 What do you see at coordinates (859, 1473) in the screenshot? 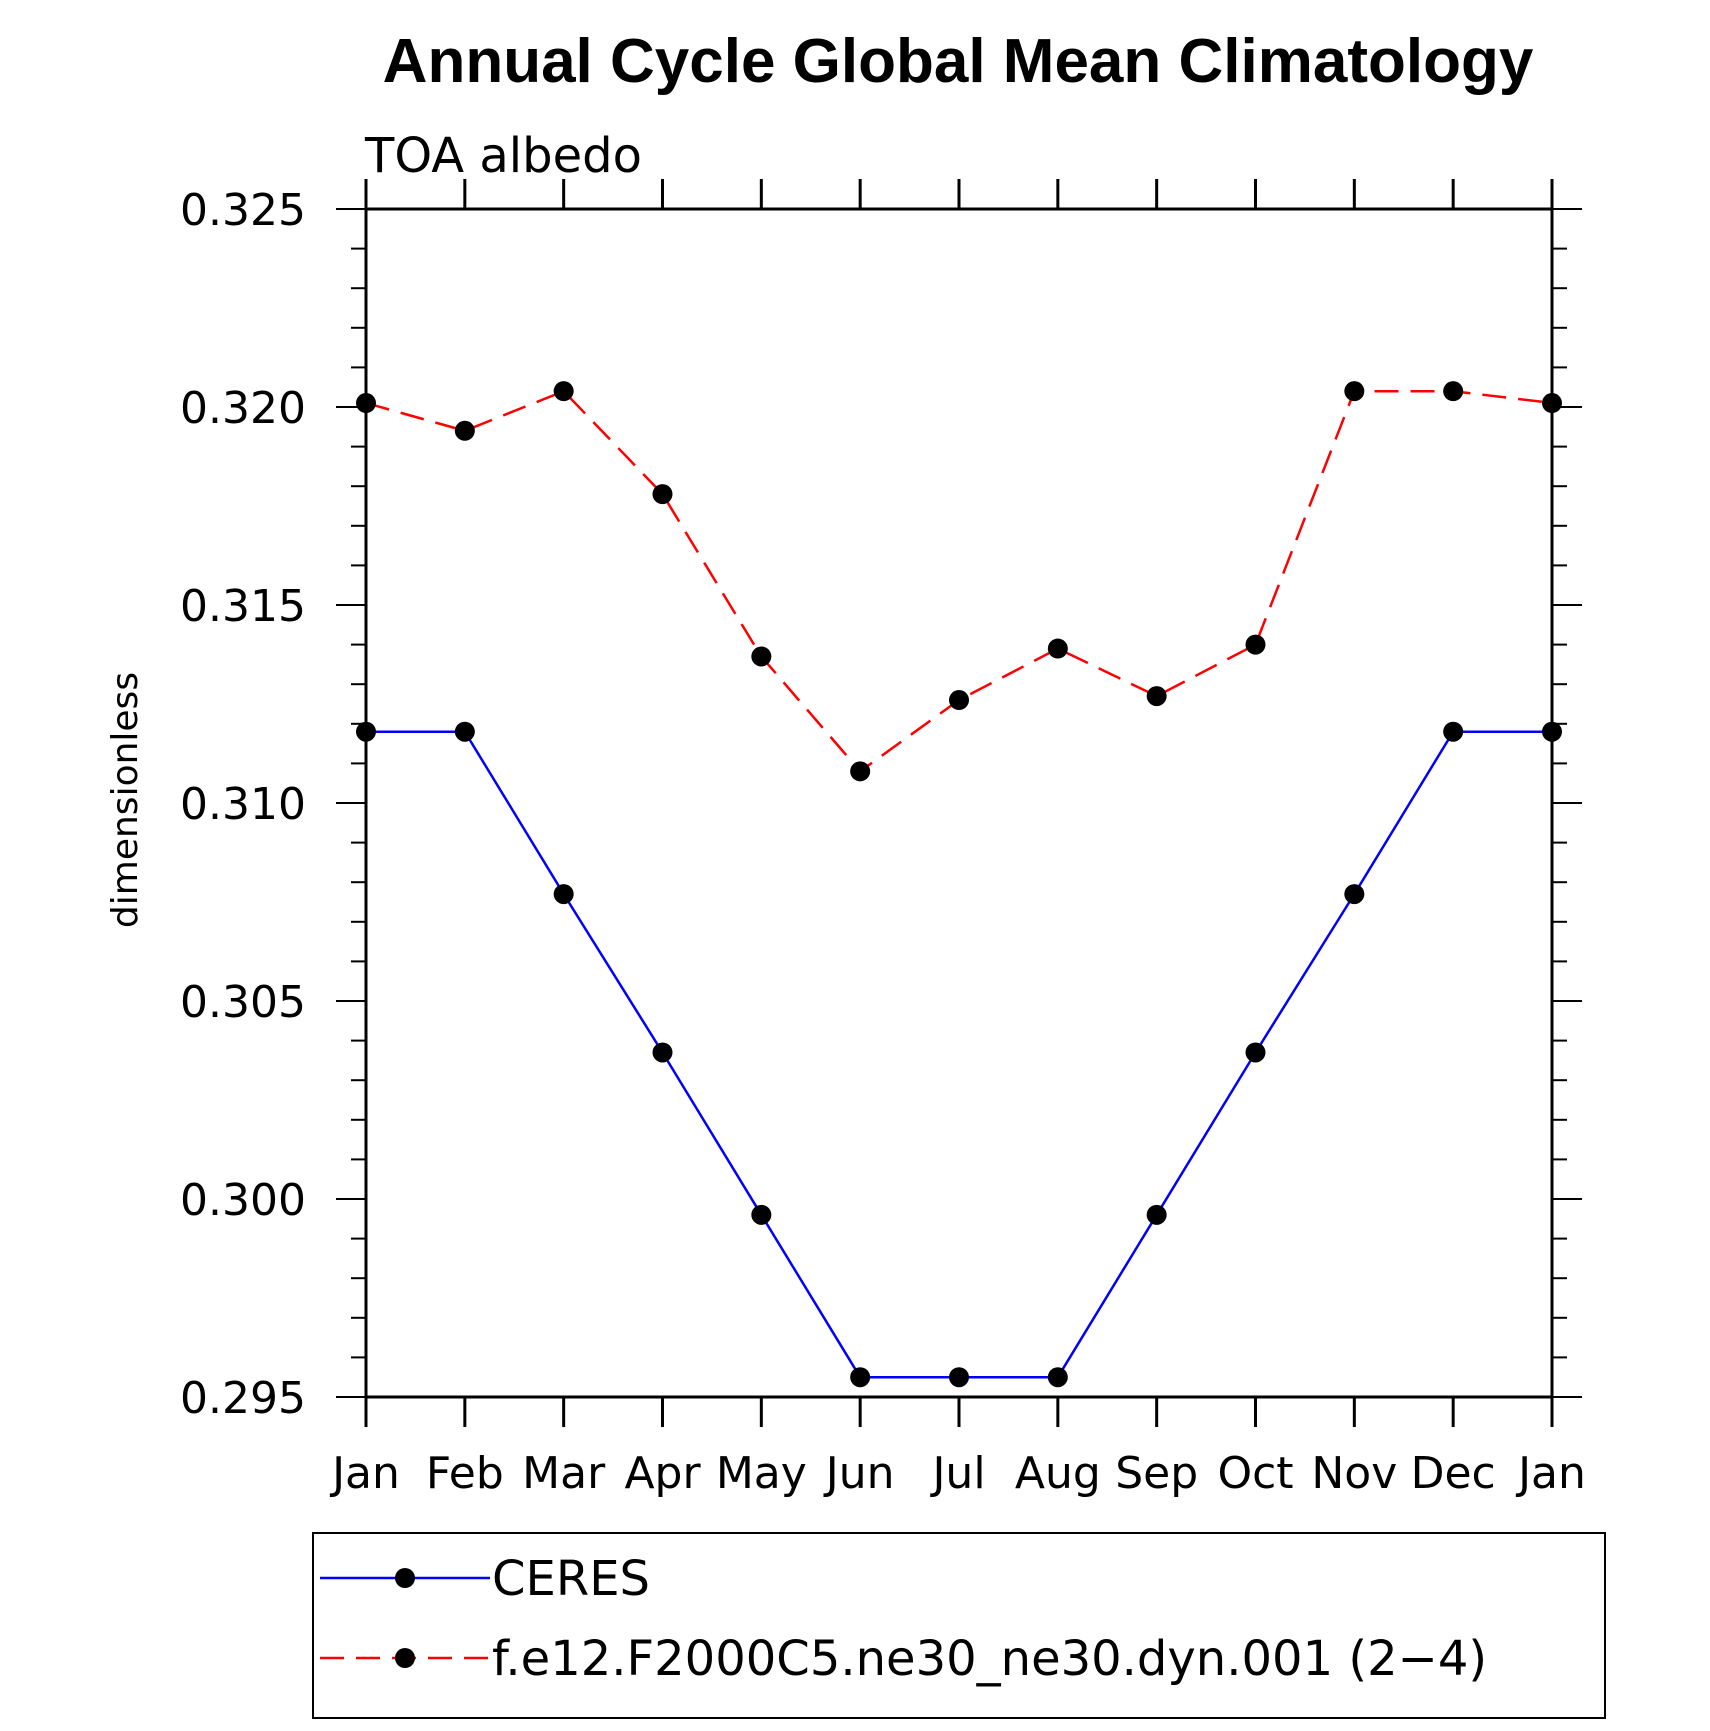
I see `x-tick-label: Jun` at bounding box center [859, 1473].